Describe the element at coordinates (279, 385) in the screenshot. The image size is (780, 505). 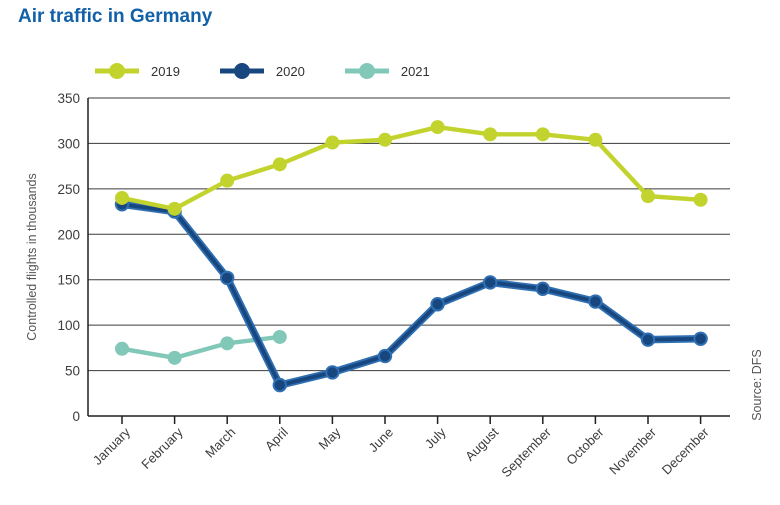
I see `data-point-2020-April` at that location.